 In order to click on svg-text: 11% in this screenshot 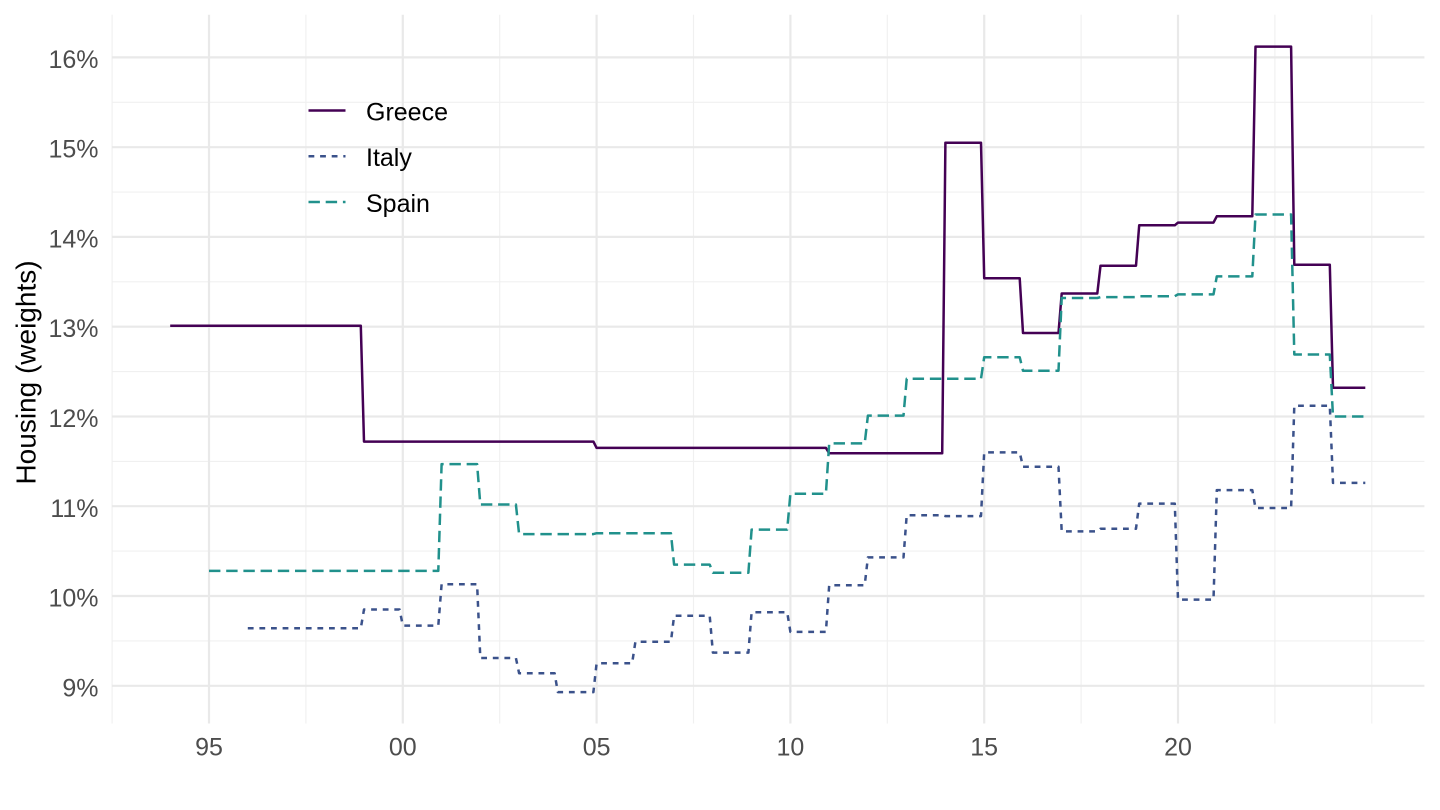, I will do `click(74, 509)`.